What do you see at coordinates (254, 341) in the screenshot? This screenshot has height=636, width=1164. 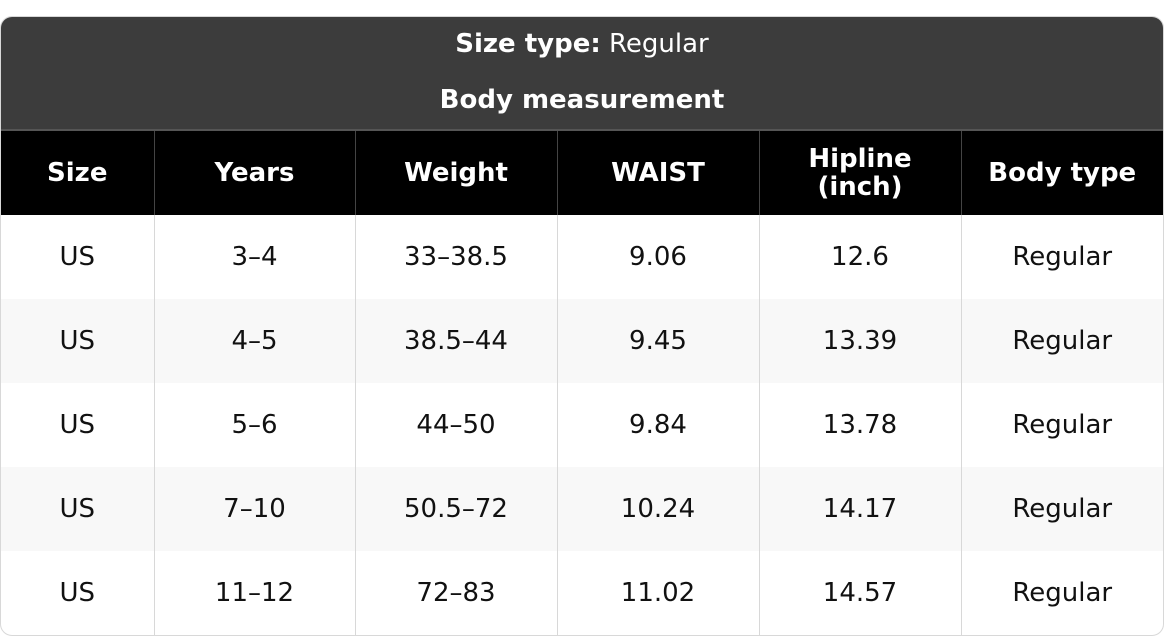 I see `table-cell: 4–5` at bounding box center [254, 341].